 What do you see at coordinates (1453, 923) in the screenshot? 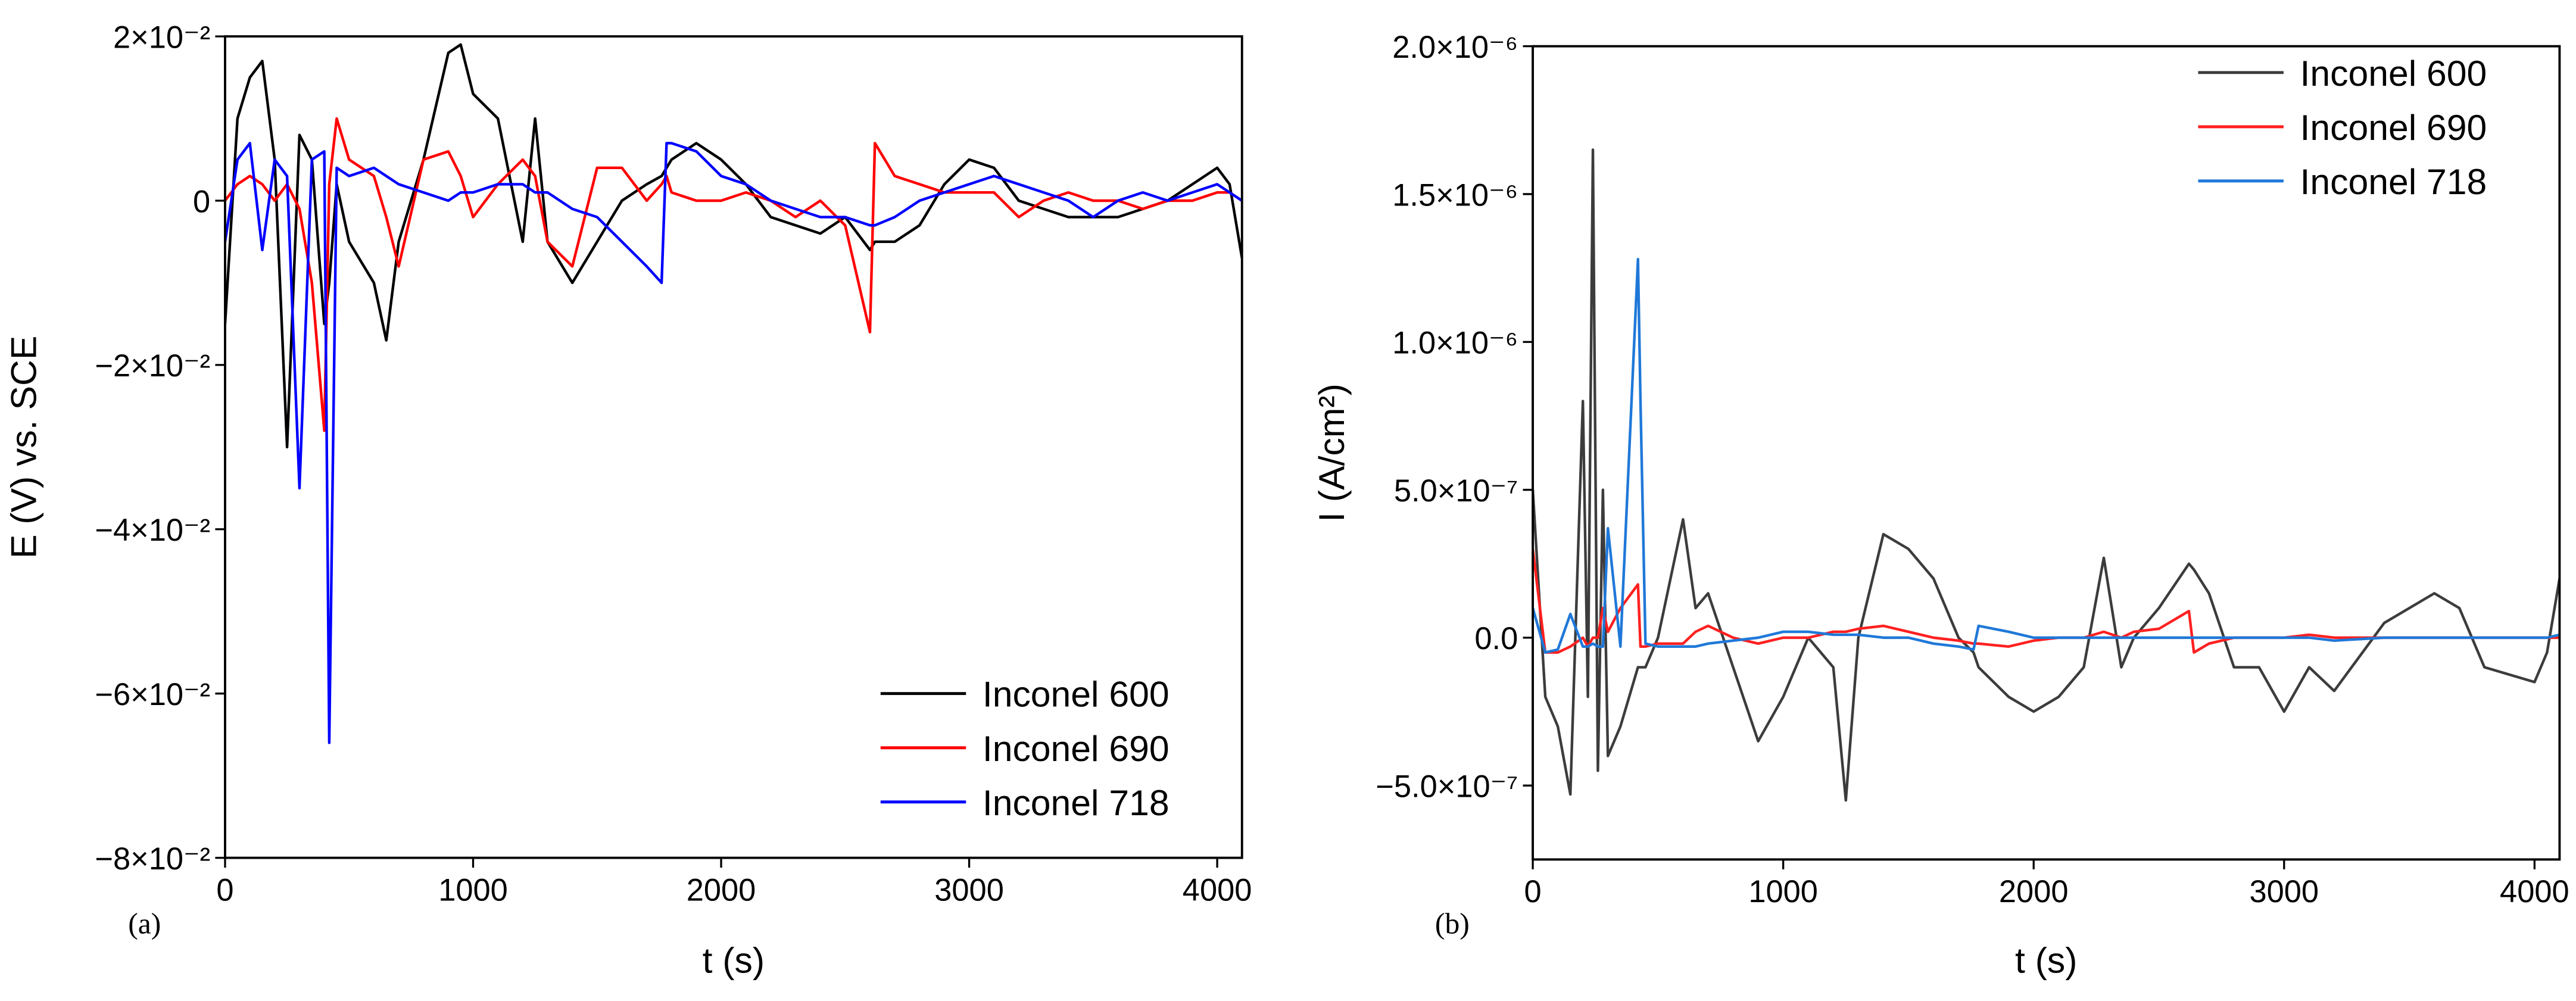
I see `panel-label: (b)` at bounding box center [1453, 923].